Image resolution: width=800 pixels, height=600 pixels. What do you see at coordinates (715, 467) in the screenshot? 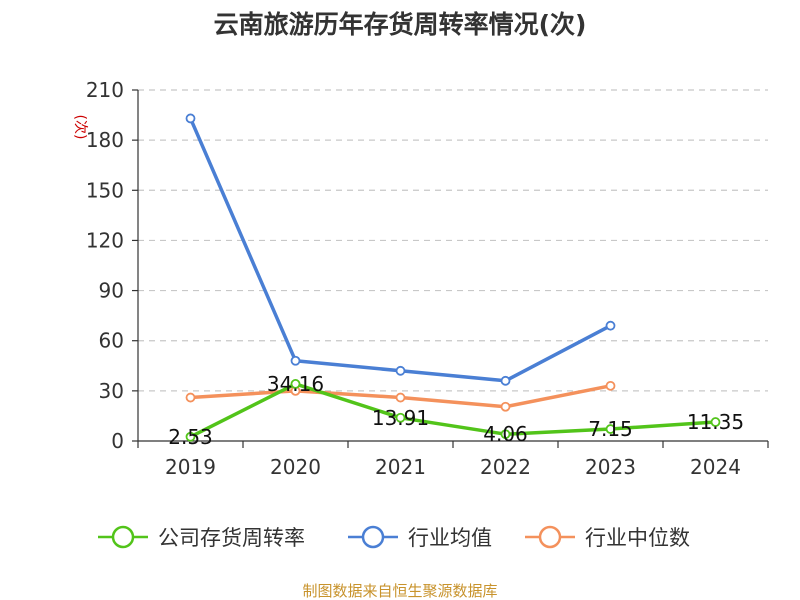
I see `x-tick-label-2024: 2024` at bounding box center [715, 467].